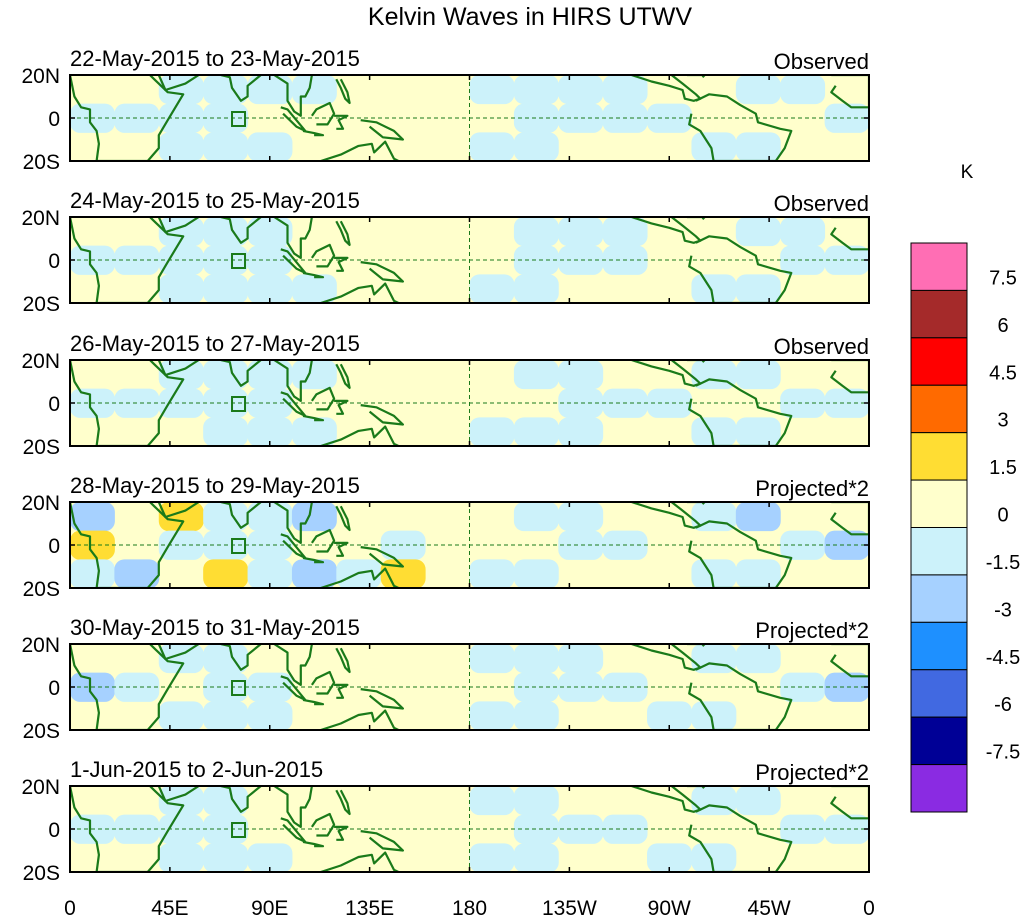 The width and height of the screenshot is (1024, 920). Describe the element at coordinates (1003, 468) in the screenshot. I see `colorbar-level-label: 1.5` at that location.